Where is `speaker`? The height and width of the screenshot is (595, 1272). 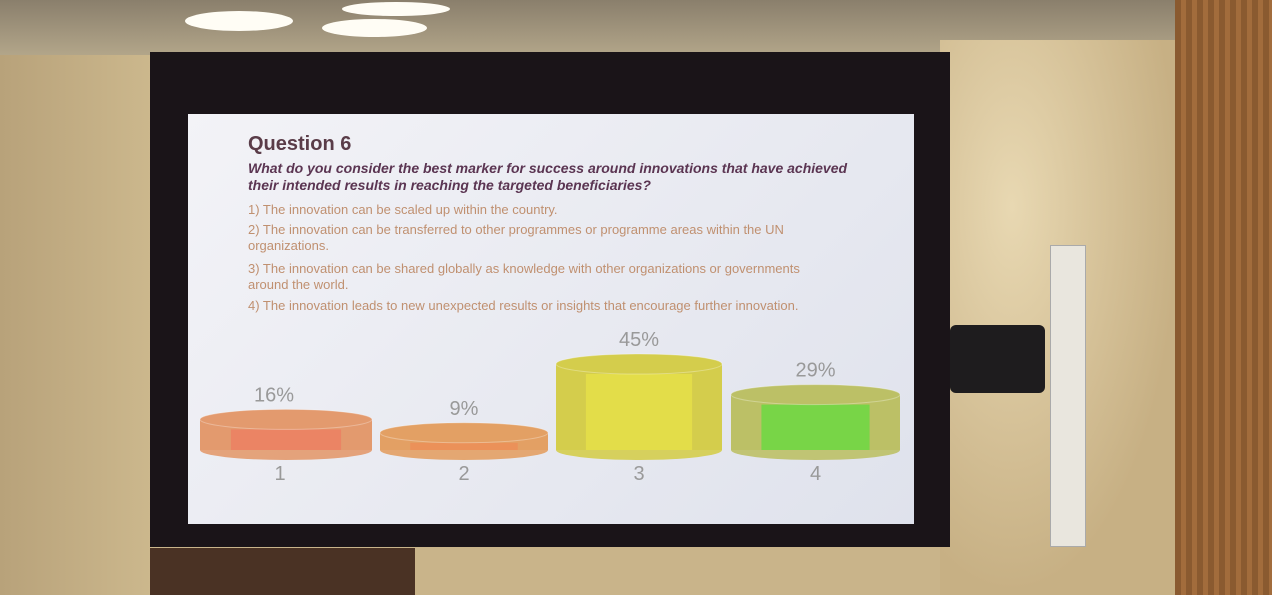
speaker is located at coordinates (1068, 396).